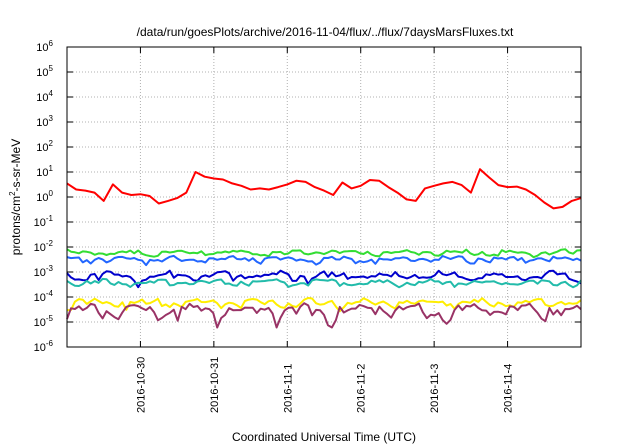 The height and width of the screenshot is (448, 640). What do you see at coordinates (16, 165) in the screenshot?
I see `y-axis-label-rest: -s-sr-MeV` at bounding box center [16, 165].